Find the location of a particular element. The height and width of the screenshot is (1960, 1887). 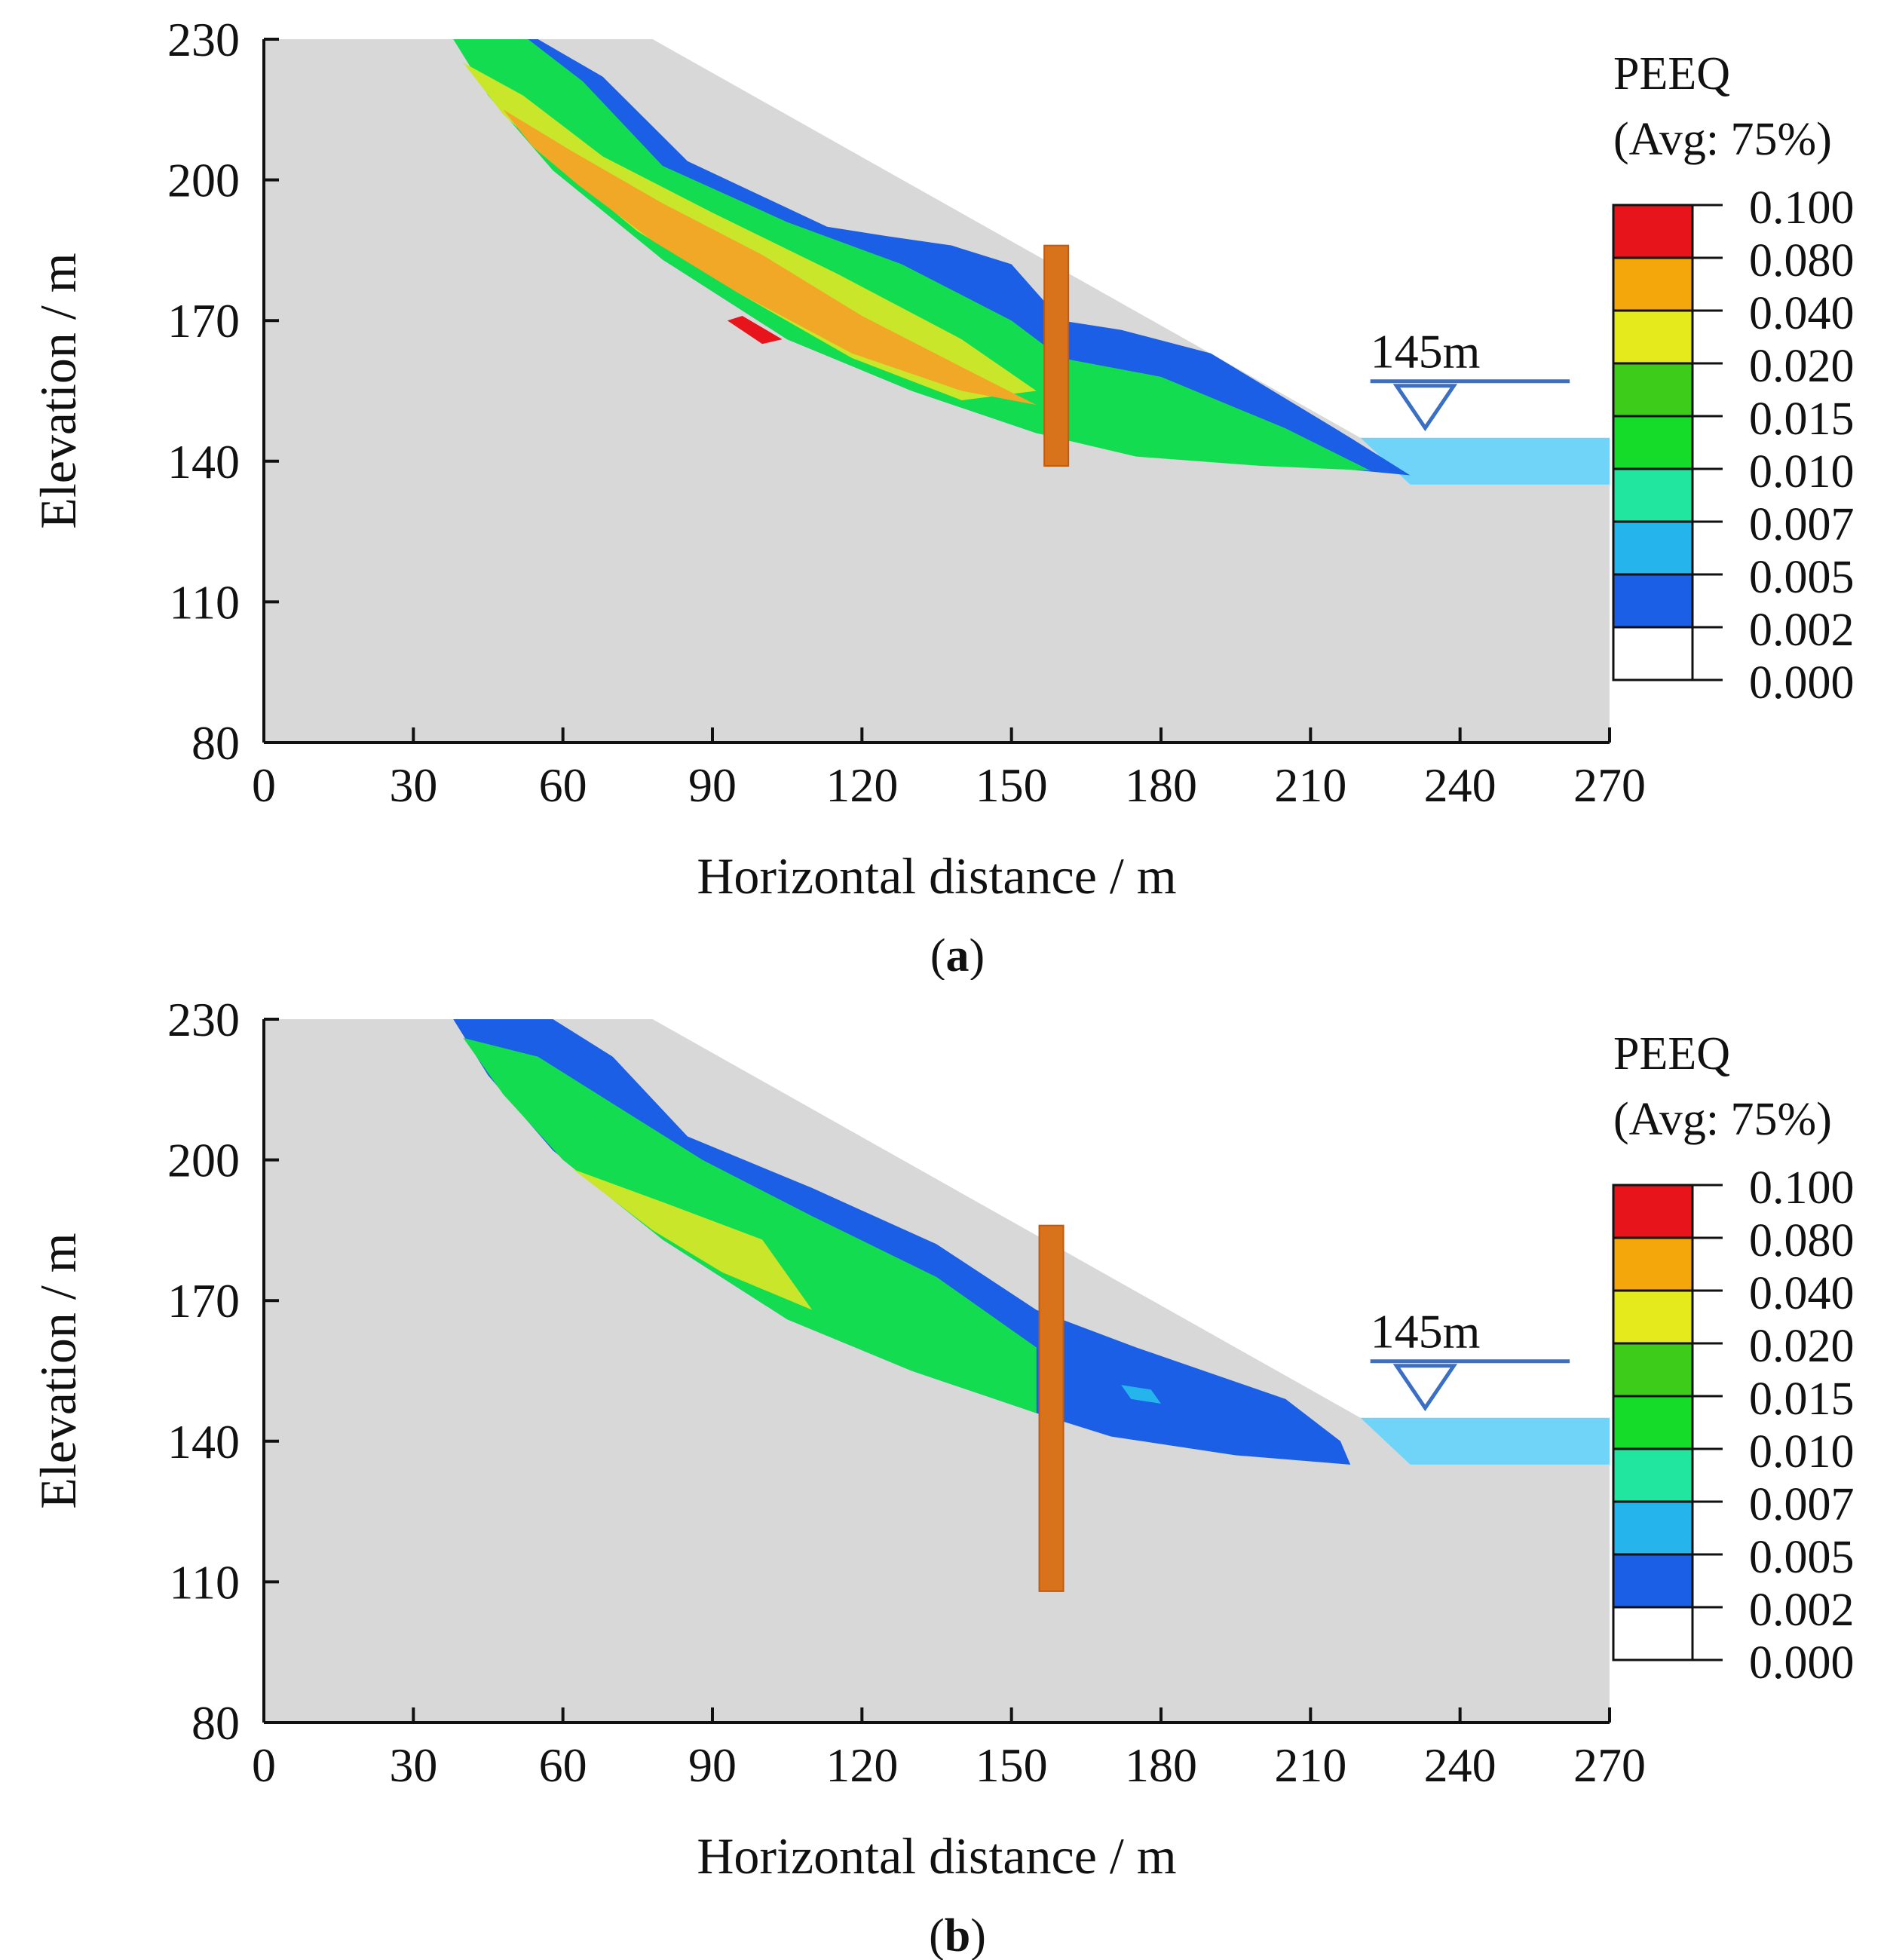

y-axis-title: Elevation / m is located at coordinates (58, 1370).